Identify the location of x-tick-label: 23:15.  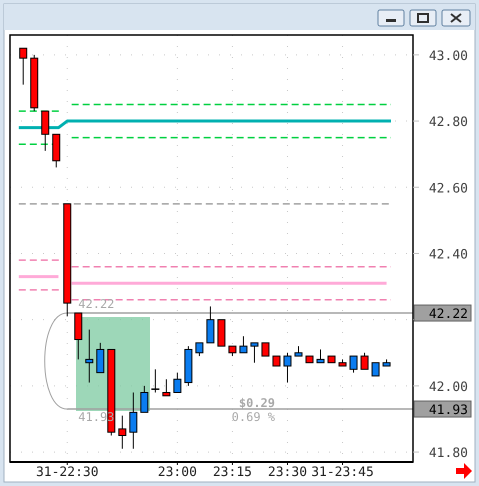
(232, 472).